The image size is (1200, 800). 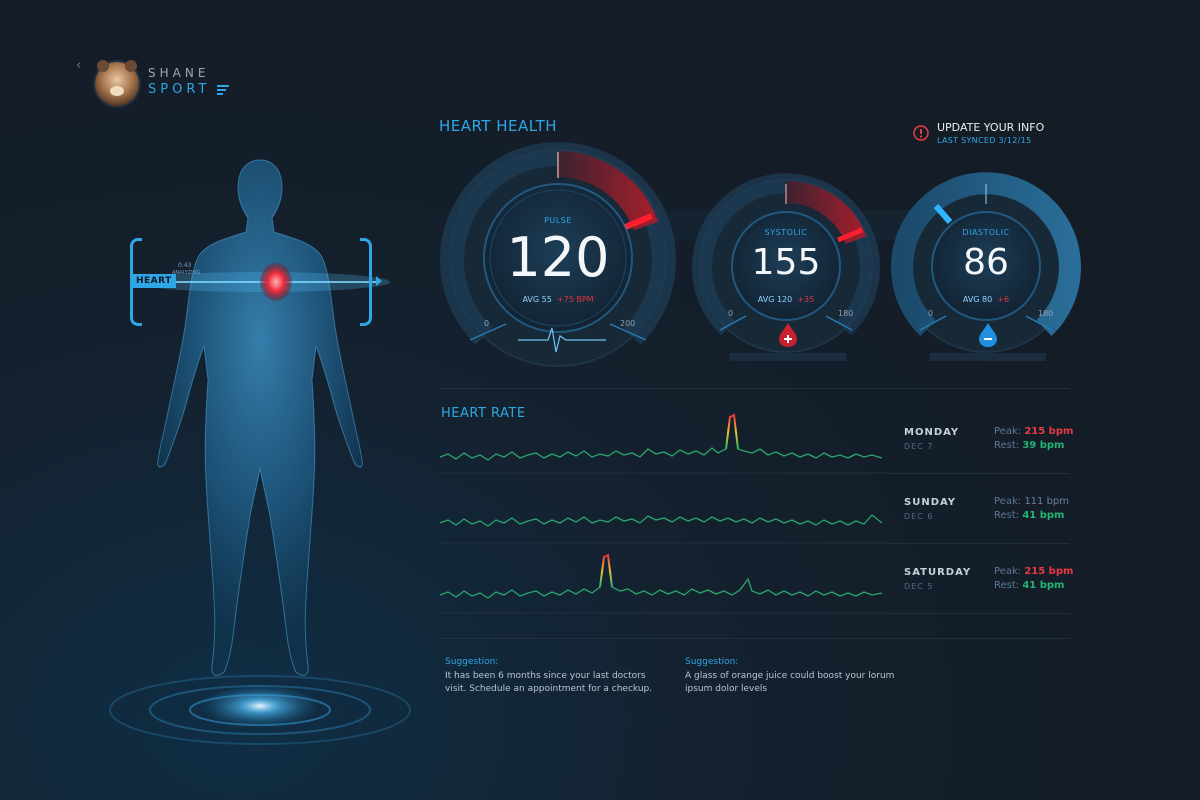 What do you see at coordinates (186, 273) in the screenshot?
I see `scan-status: ANALYZING` at bounding box center [186, 273].